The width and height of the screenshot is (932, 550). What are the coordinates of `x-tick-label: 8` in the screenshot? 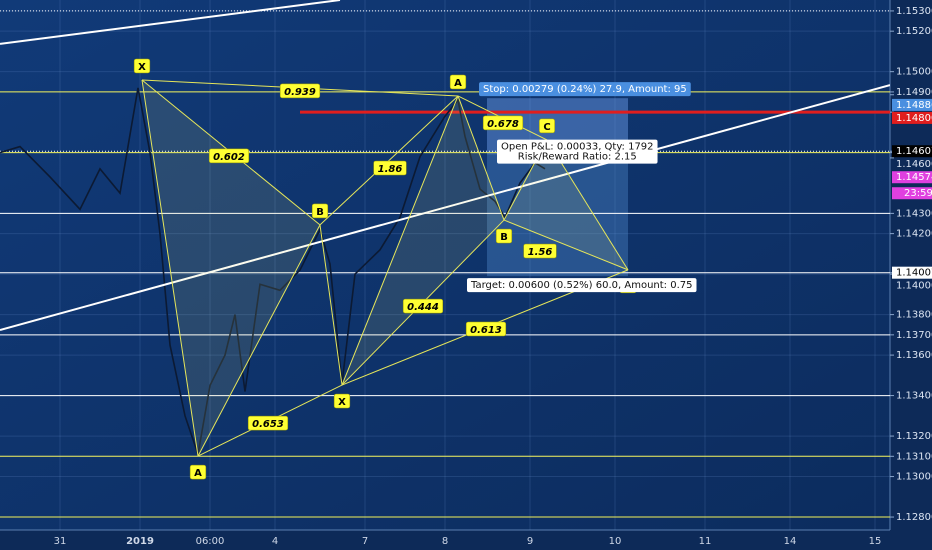 It's located at (445, 541).